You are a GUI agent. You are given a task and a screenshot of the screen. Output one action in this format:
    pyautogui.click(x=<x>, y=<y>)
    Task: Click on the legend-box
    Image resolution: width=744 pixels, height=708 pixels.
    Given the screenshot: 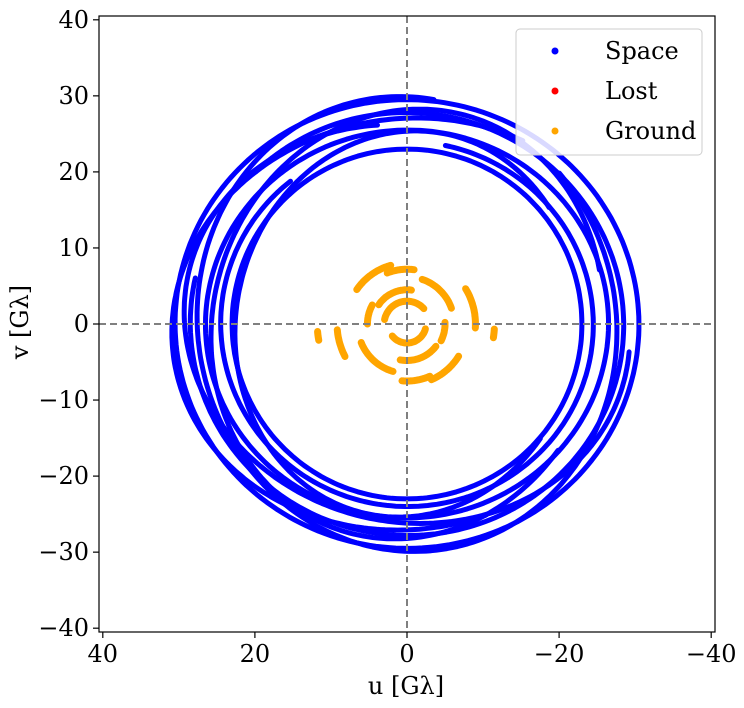 What is the action you would take?
    pyautogui.click(x=609, y=92)
    